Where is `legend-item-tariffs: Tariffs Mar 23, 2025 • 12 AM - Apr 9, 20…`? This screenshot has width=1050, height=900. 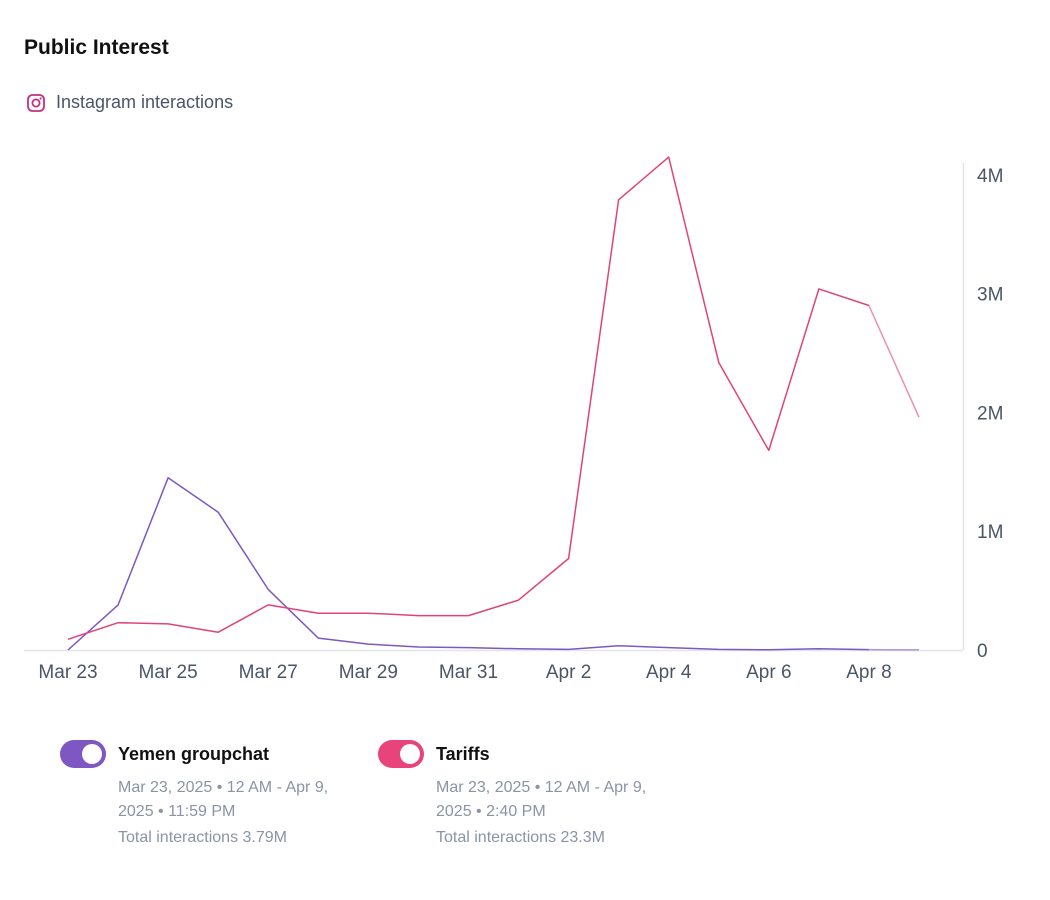 legend-item-tariffs: Tariffs Mar 23, 2025 • 12 AM - Apr 9, 20… is located at coordinates (528, 795).